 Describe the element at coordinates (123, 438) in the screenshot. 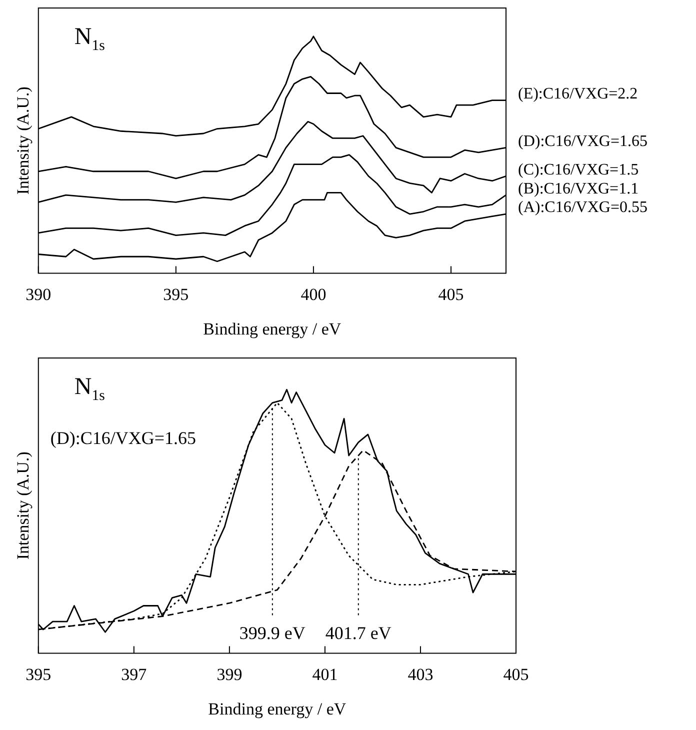

I see `annotation: (D):C16/VXG=1.65` at that location.